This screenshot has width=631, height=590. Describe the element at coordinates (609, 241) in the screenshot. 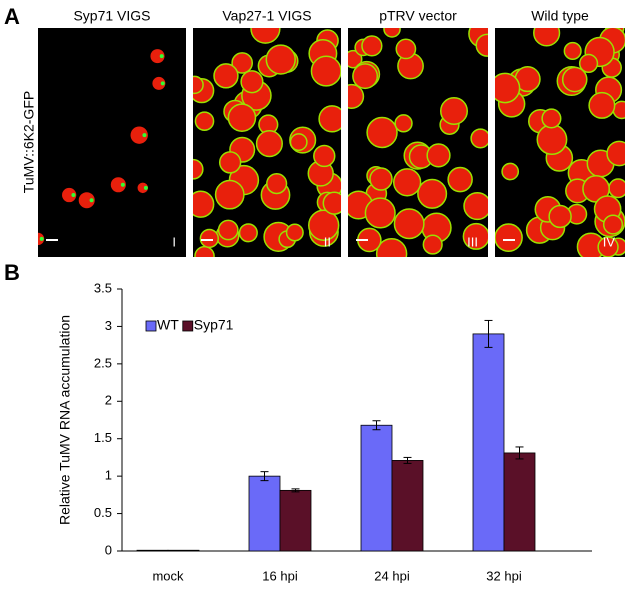

I see `image-numeral: IV` at that location.